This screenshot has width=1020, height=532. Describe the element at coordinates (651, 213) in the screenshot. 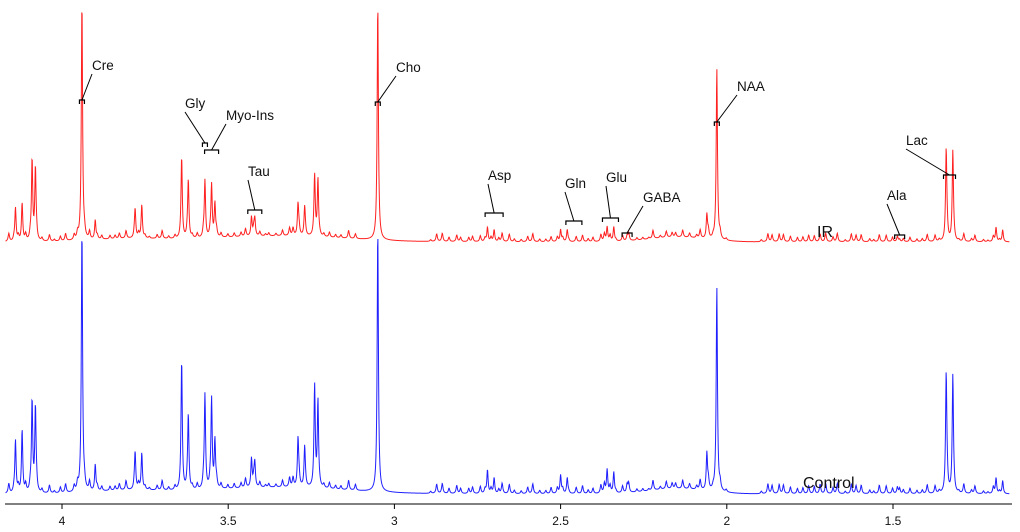

I see `annotation-gaba: GABA` at that location.